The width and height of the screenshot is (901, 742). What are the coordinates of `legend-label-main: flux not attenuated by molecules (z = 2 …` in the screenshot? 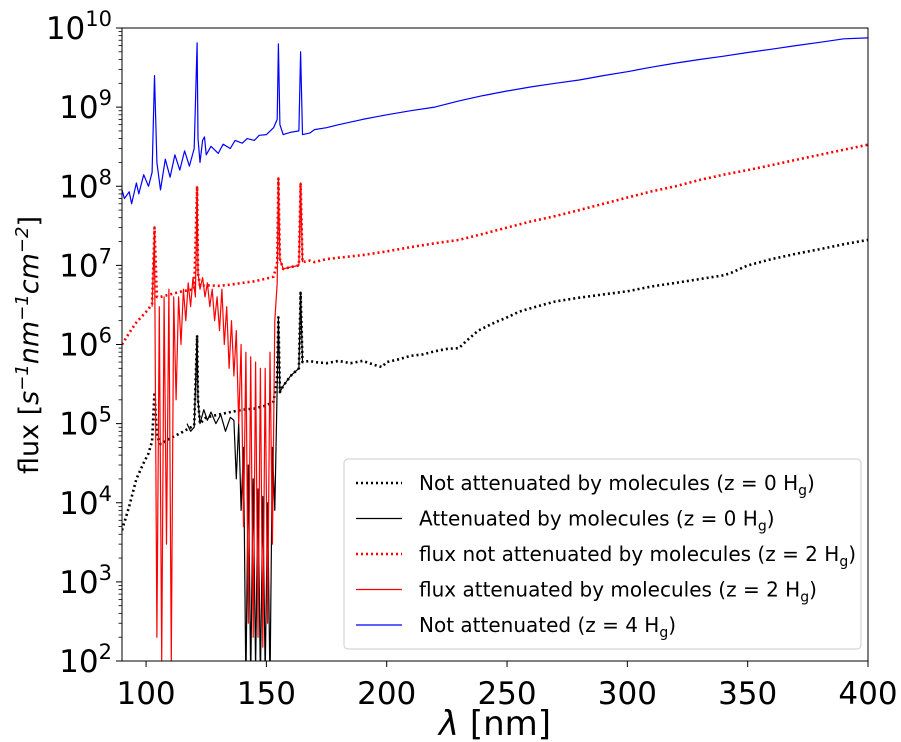 It's located at (629, 554).